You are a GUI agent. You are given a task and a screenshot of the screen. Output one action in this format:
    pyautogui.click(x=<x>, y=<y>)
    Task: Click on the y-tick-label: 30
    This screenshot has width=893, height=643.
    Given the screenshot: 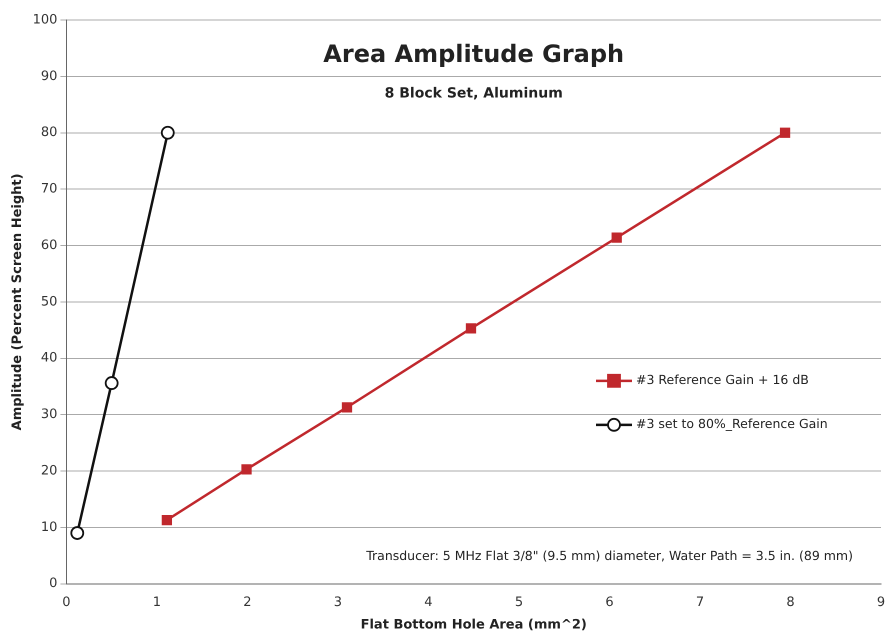 What is the action you would take?
    pyautogui.click(x=49, y=414)
    